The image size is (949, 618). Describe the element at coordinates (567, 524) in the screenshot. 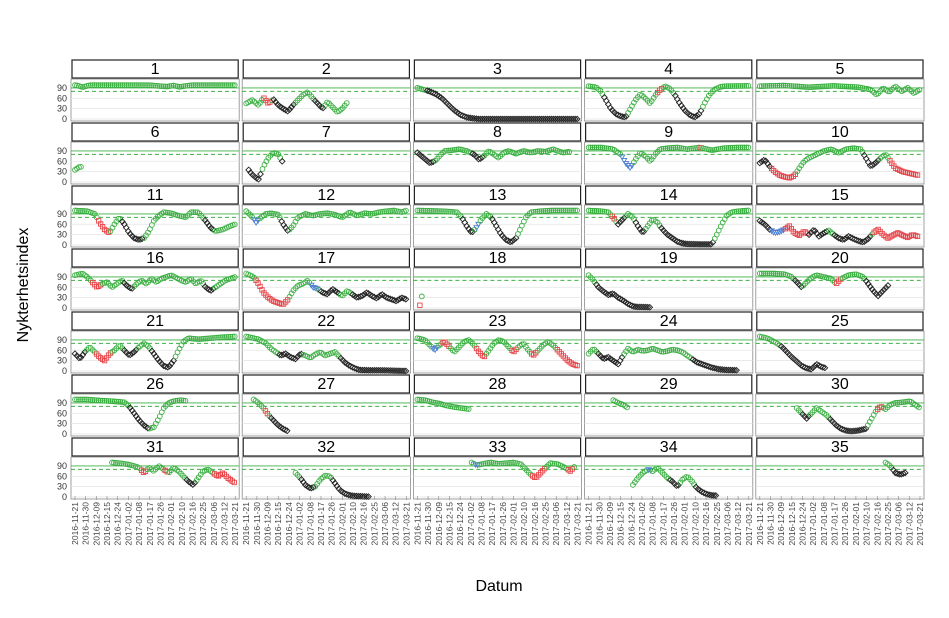

I see `x-tick-label: 2017-03-12` at that location.